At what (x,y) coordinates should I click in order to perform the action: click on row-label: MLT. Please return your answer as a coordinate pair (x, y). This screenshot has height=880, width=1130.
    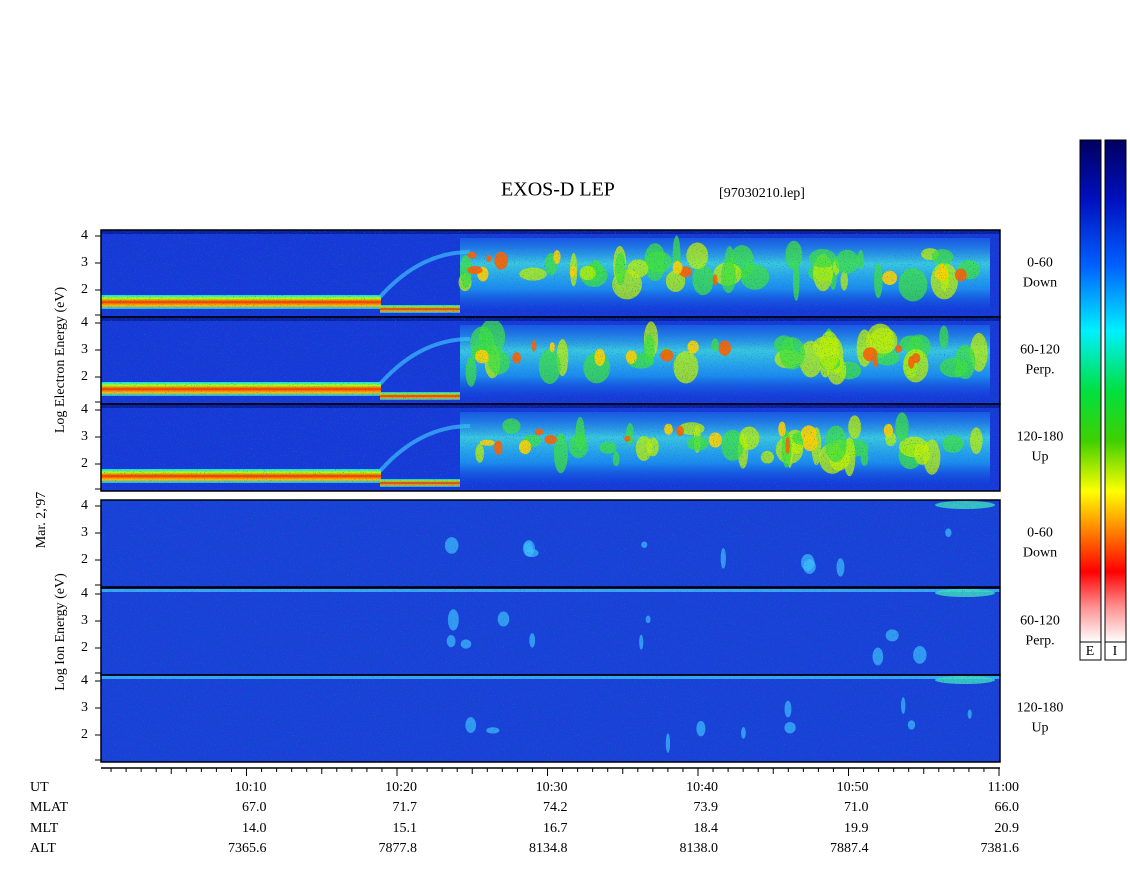
    Looking at the image, I should click on (44, 828).